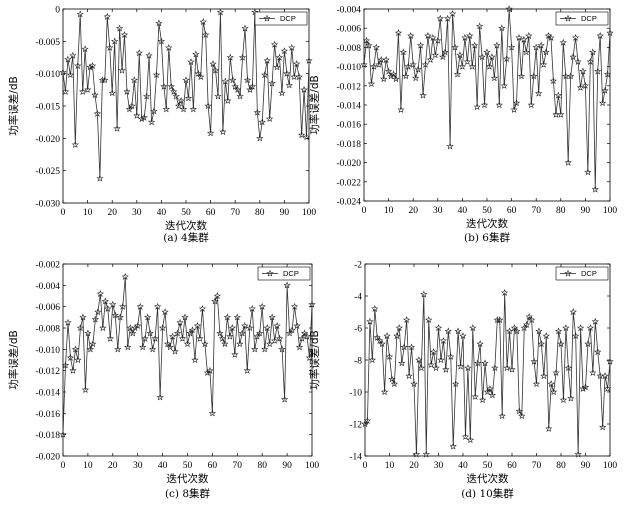  I want to click on series-line, so click(487, 99).